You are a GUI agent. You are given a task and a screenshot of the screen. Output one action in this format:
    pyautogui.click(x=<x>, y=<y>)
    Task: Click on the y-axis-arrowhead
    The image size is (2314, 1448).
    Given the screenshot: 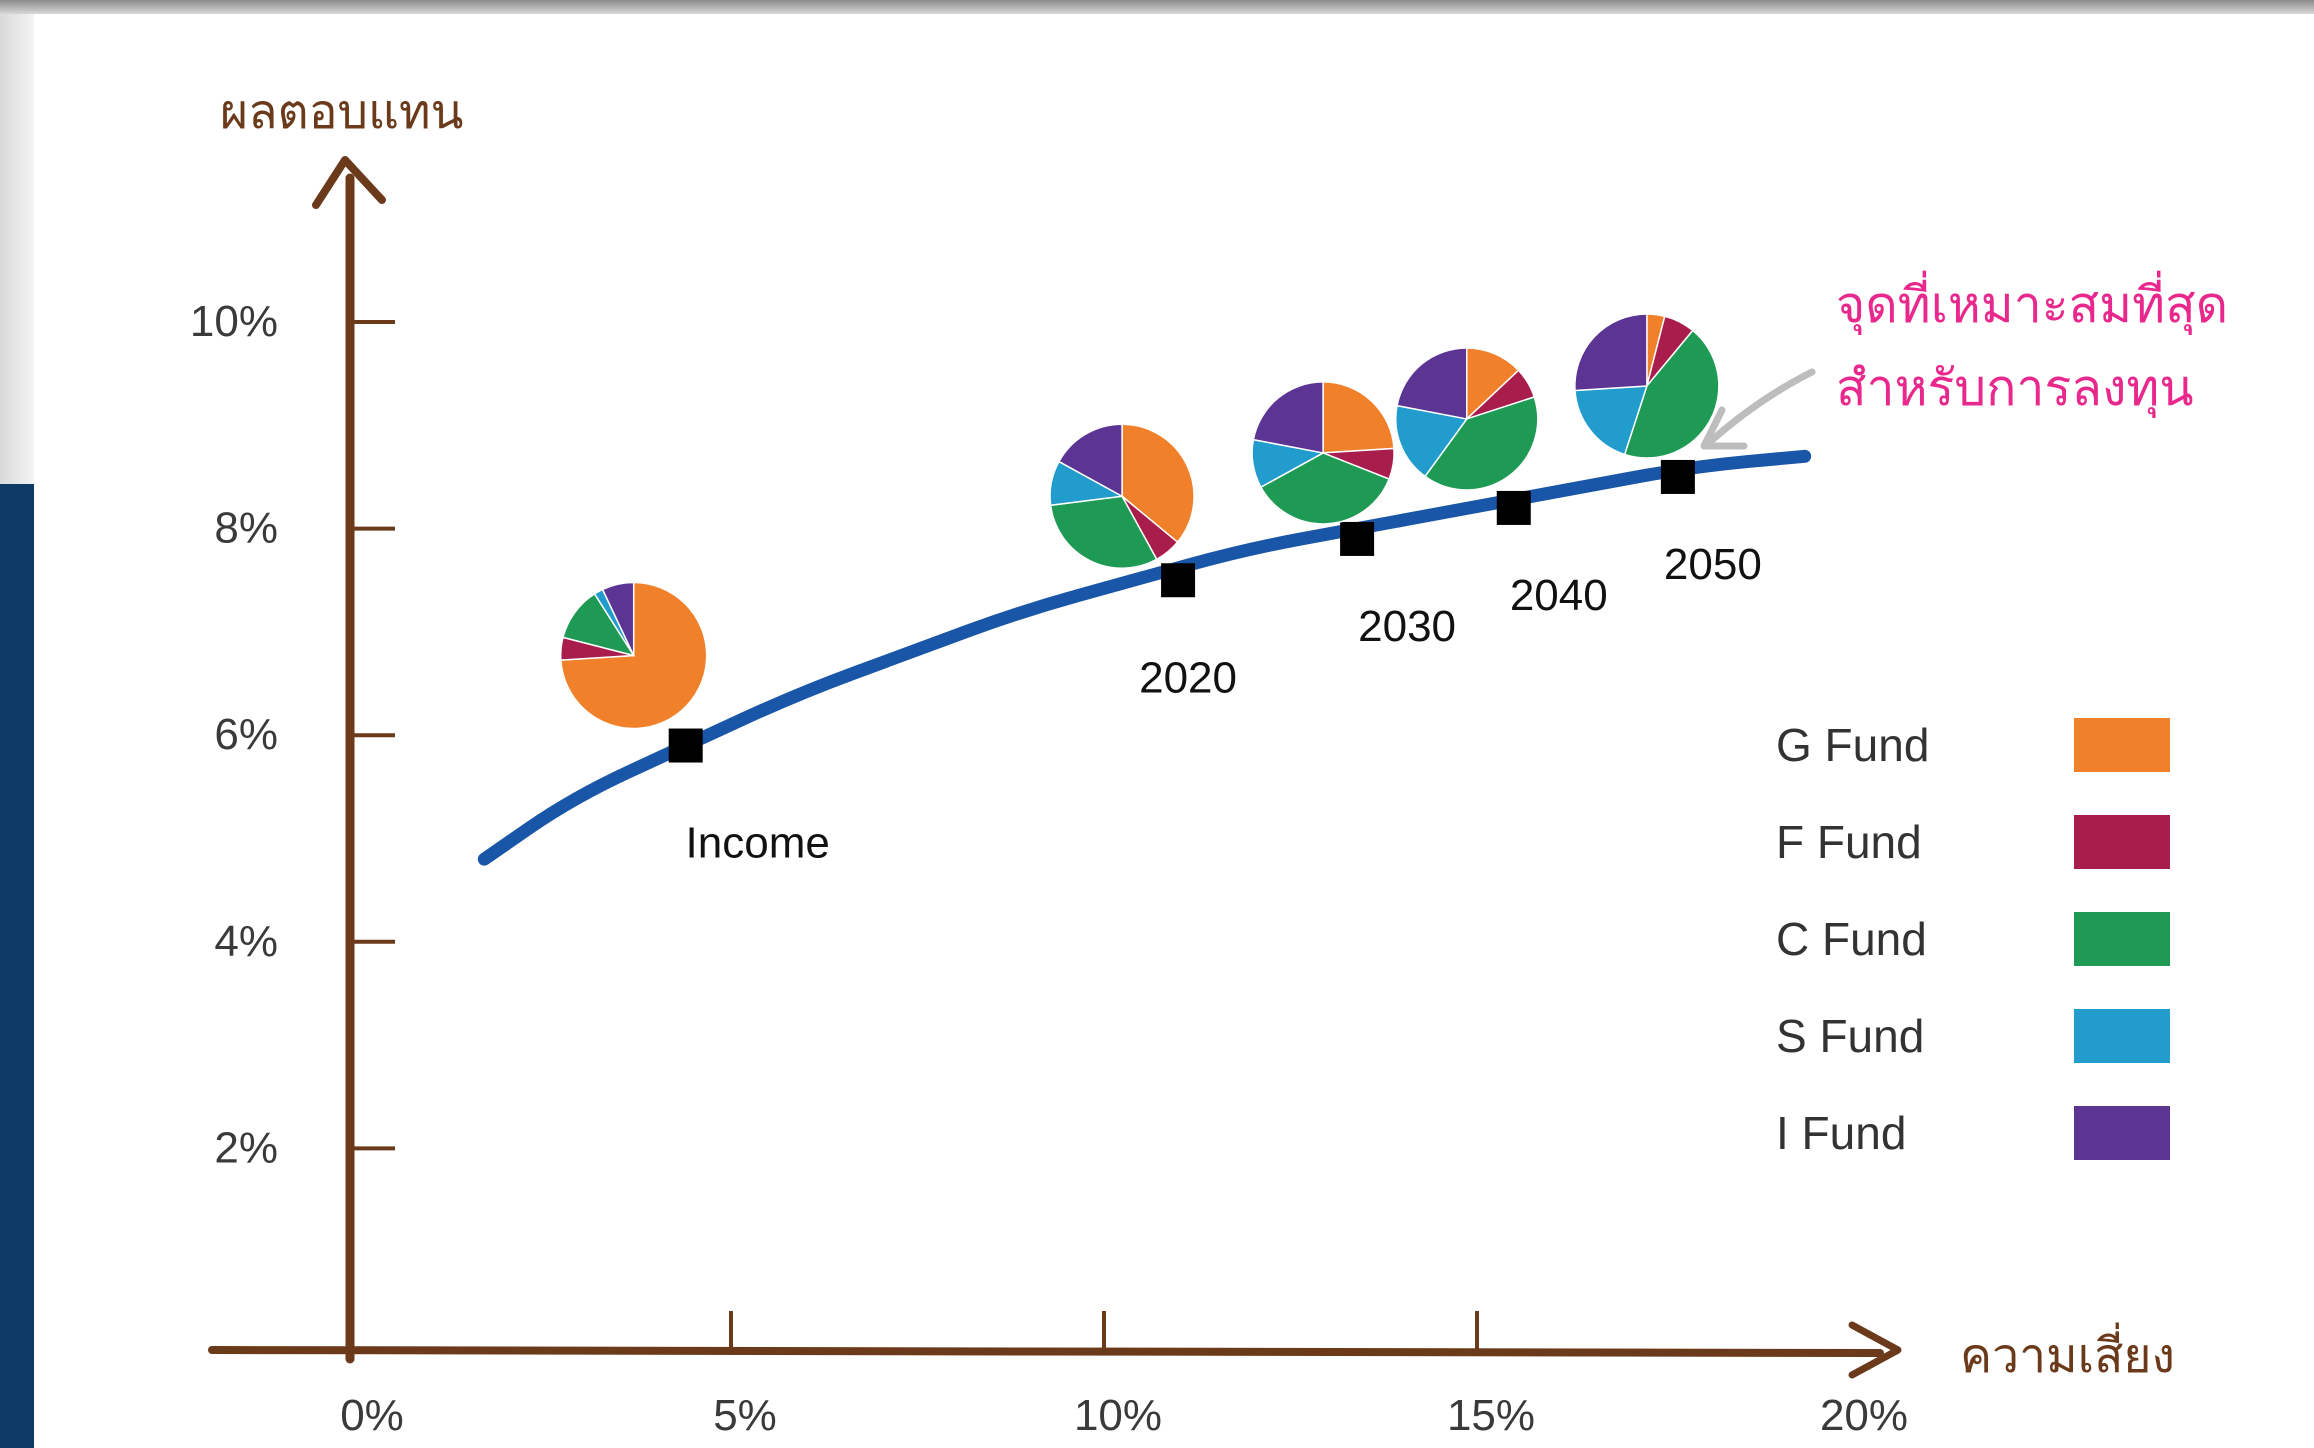 What is the action you would take?
    pyautogui.click(x=349, y=182)
    